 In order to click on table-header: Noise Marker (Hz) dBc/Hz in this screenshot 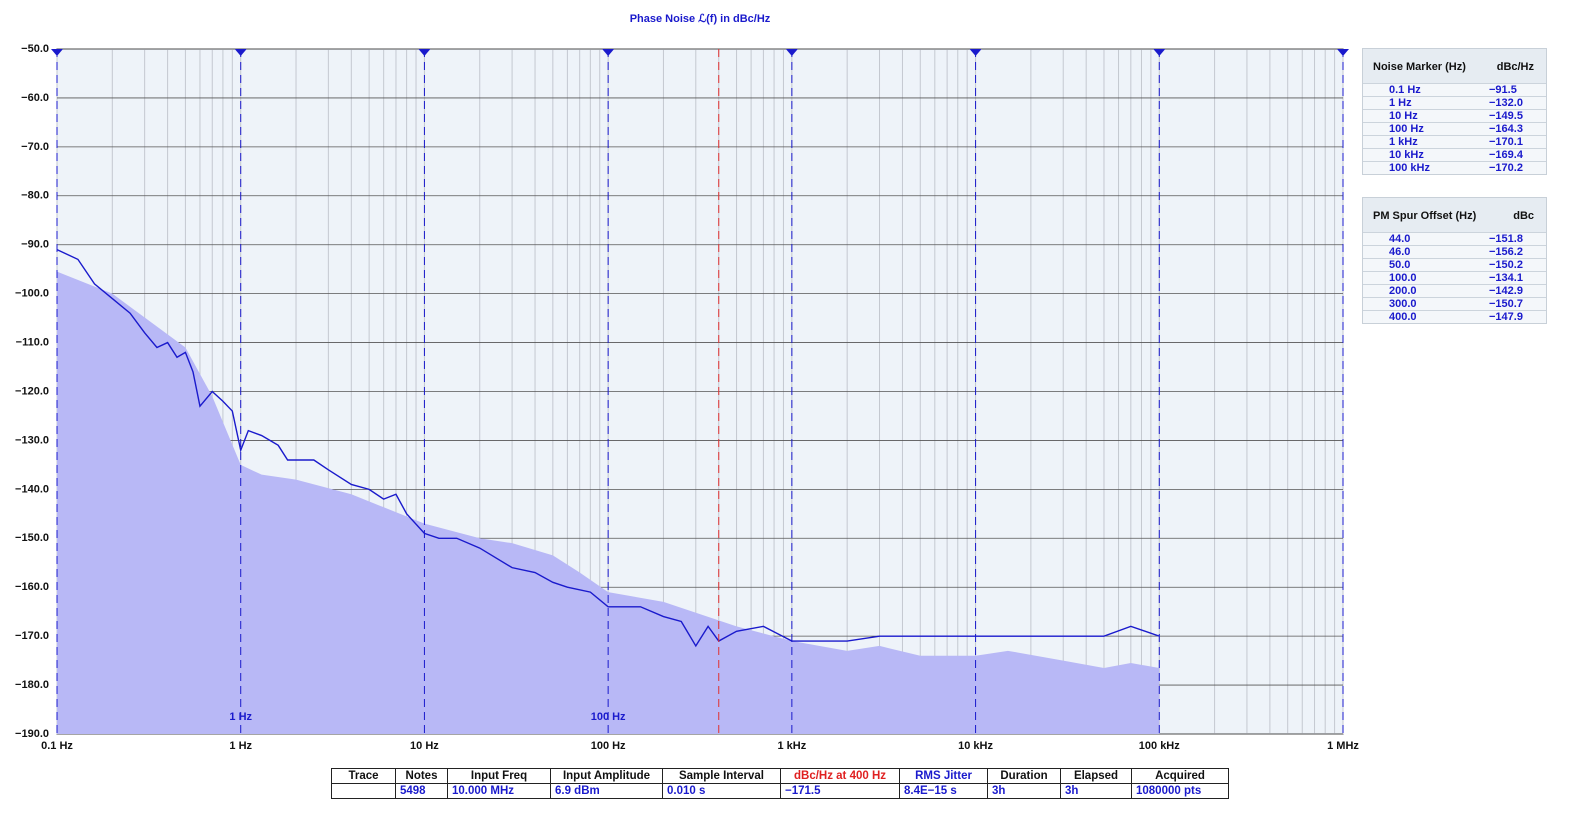, I will do `click(1454, 66)`.